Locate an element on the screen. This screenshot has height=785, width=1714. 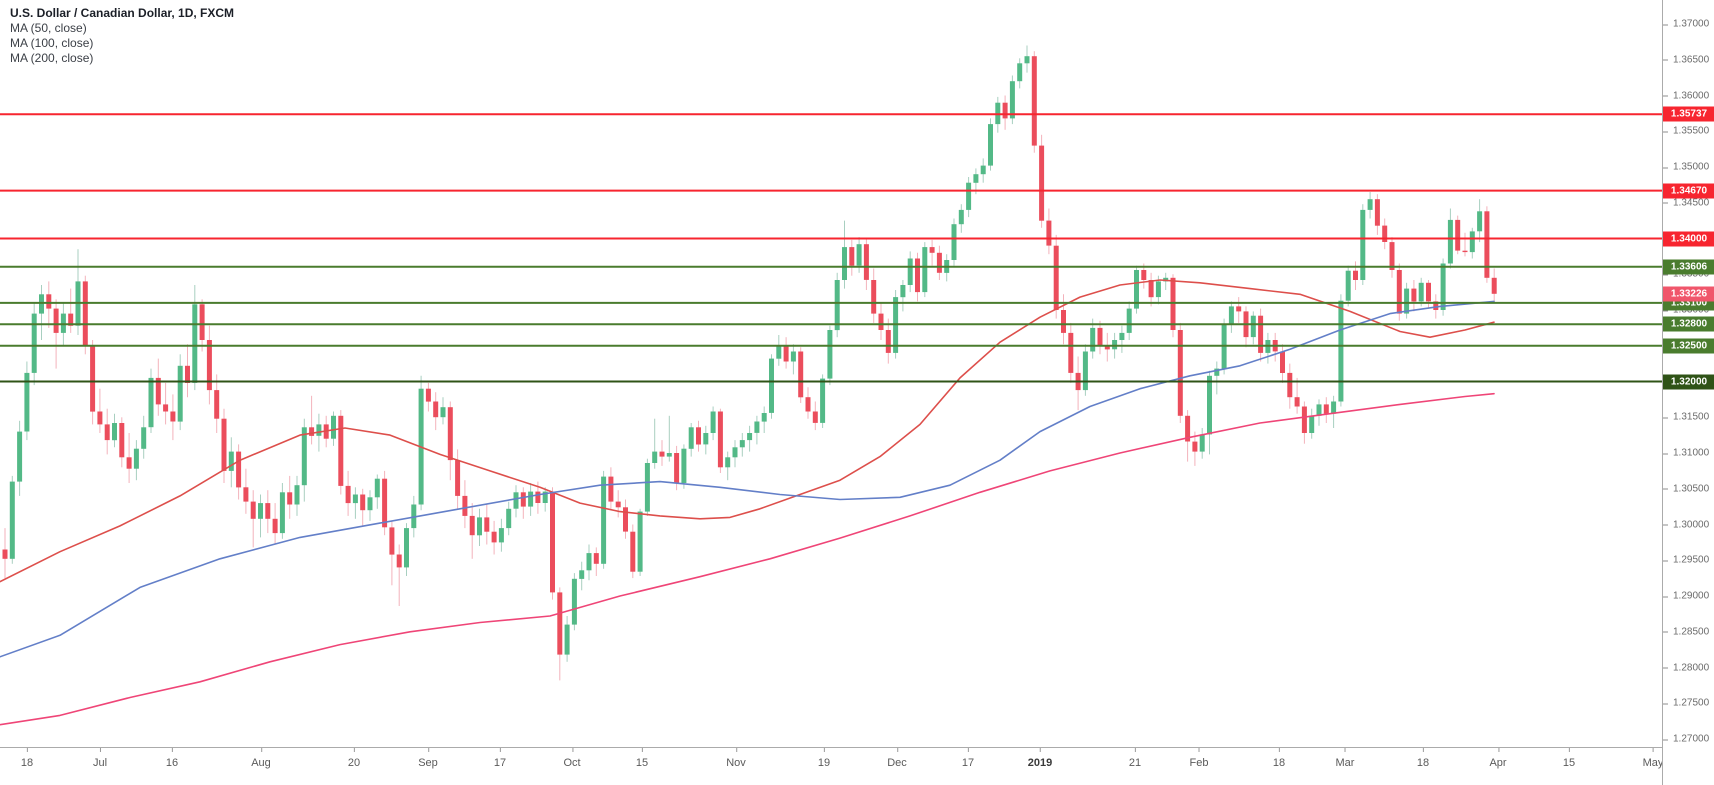
indicator-ma200-label: MA (200, close) is located at coordinates (52, 58).